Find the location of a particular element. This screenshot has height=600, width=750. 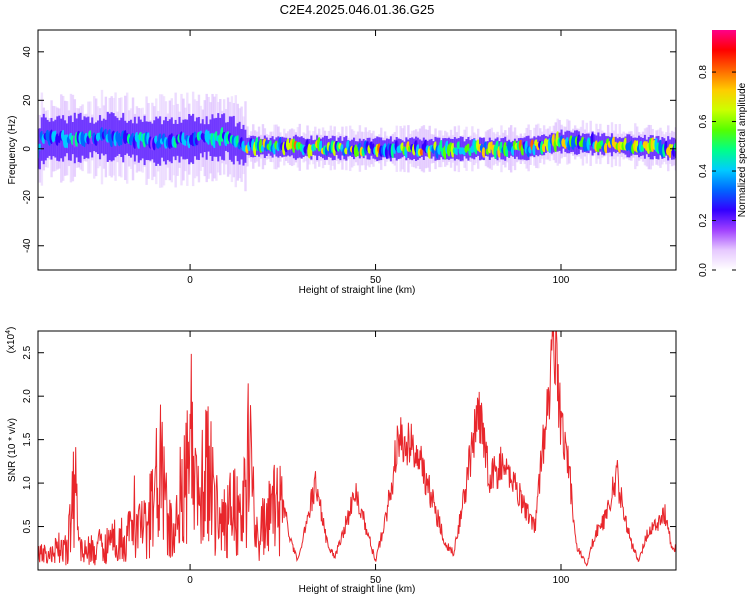

colorbar-tick-label: 0.0 is located at coordinates (703, 270).